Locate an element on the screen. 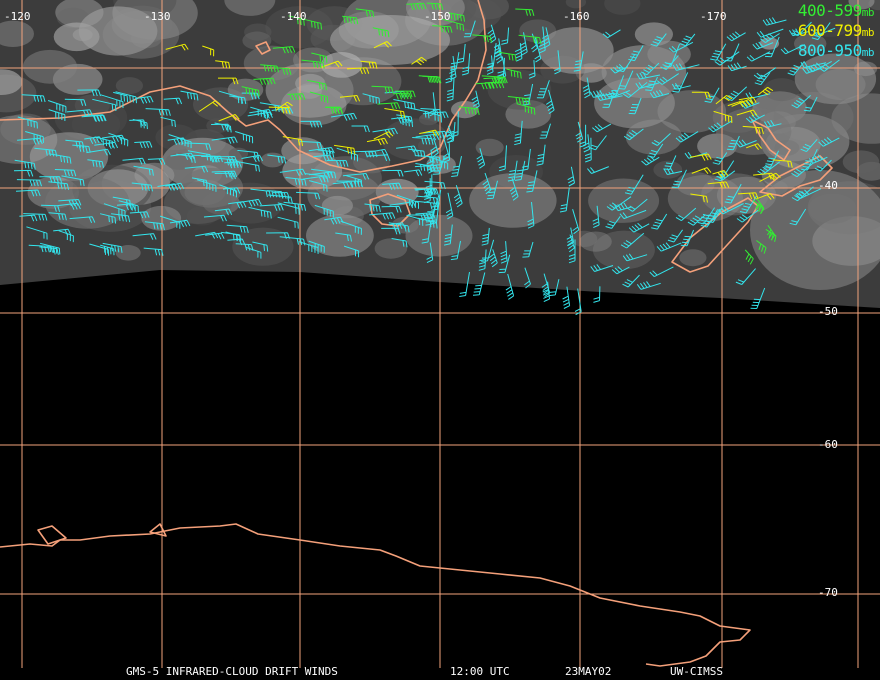 Image resolution: width=880 pixels, height=680 pixels. lon-label-120: -120 is located at coordinates (17, 16).